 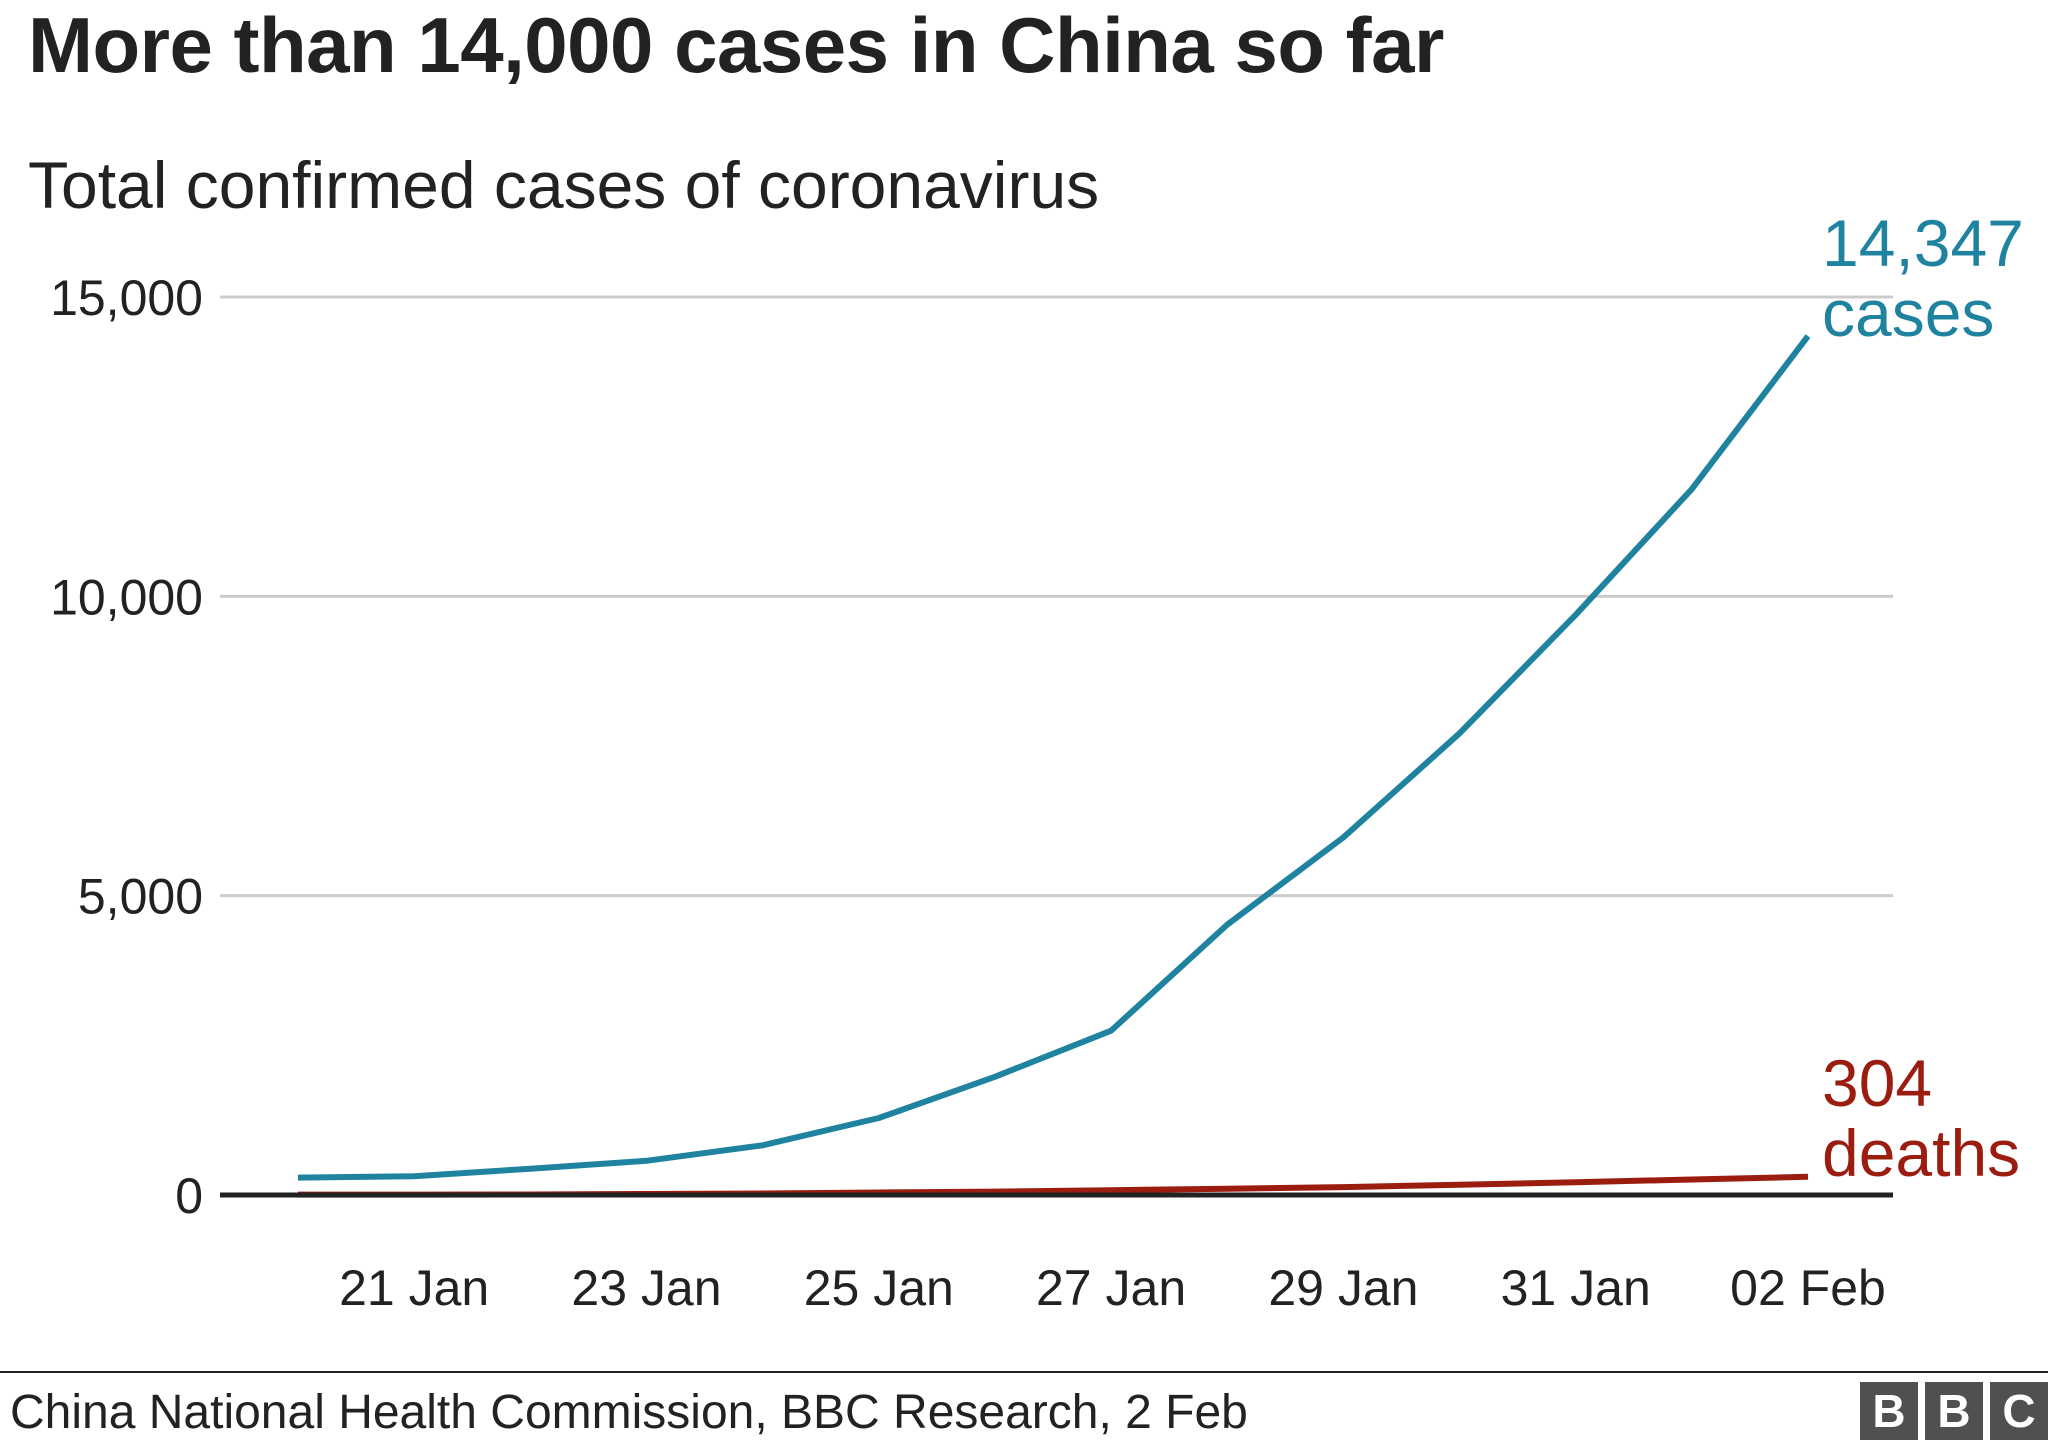 I want to click on deaths-unit-label: deaths, so click(x=1921, y=1153).